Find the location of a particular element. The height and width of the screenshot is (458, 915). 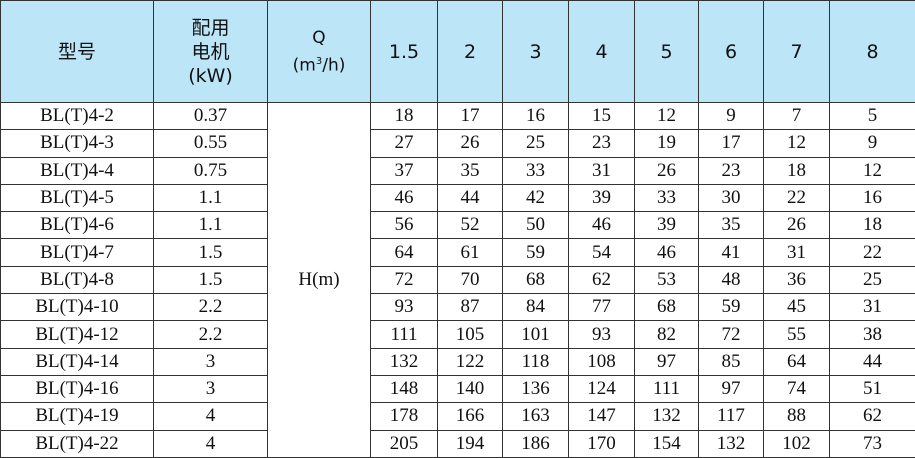

head-value-cell: 41 is located at coordinates (731, 252).